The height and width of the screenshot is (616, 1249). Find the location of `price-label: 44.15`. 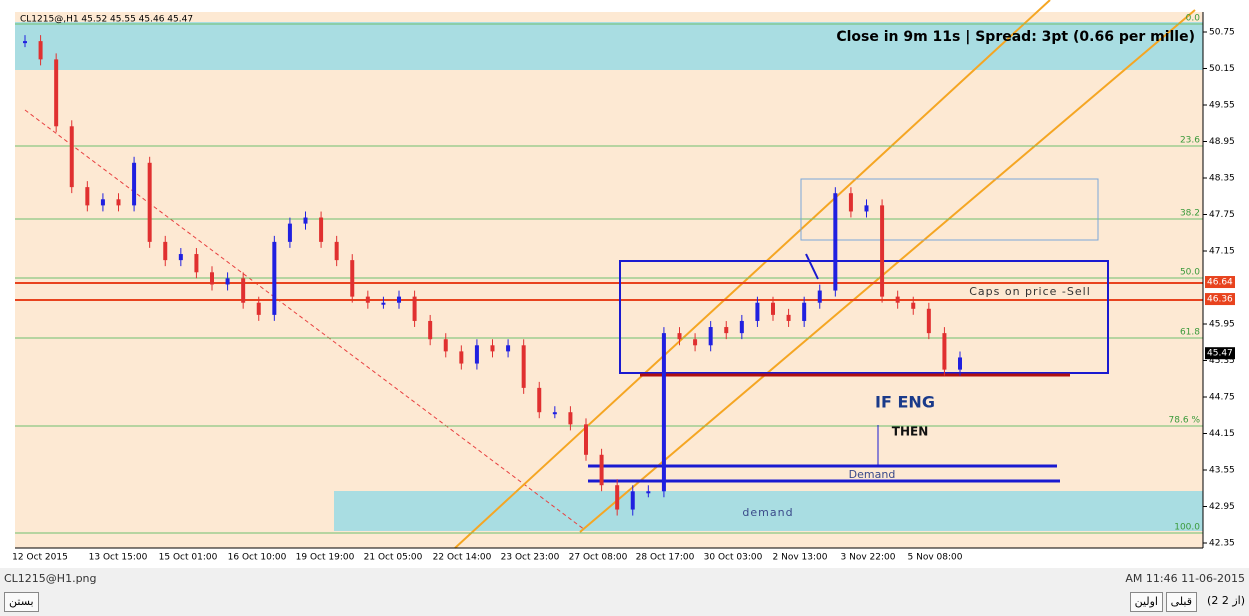

price-label: 44.15 is located at coordinates (1222, 434).